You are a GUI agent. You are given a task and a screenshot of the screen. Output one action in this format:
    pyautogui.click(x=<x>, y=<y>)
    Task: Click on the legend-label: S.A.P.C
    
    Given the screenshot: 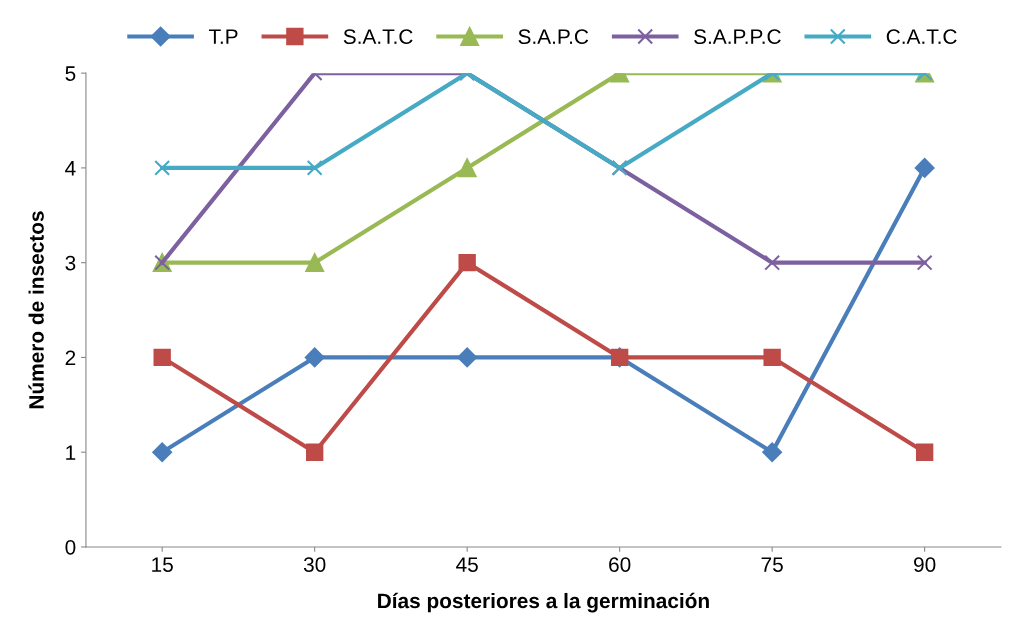 What is the action you would take?
    pyautogui.click(x=553, y=37)
    